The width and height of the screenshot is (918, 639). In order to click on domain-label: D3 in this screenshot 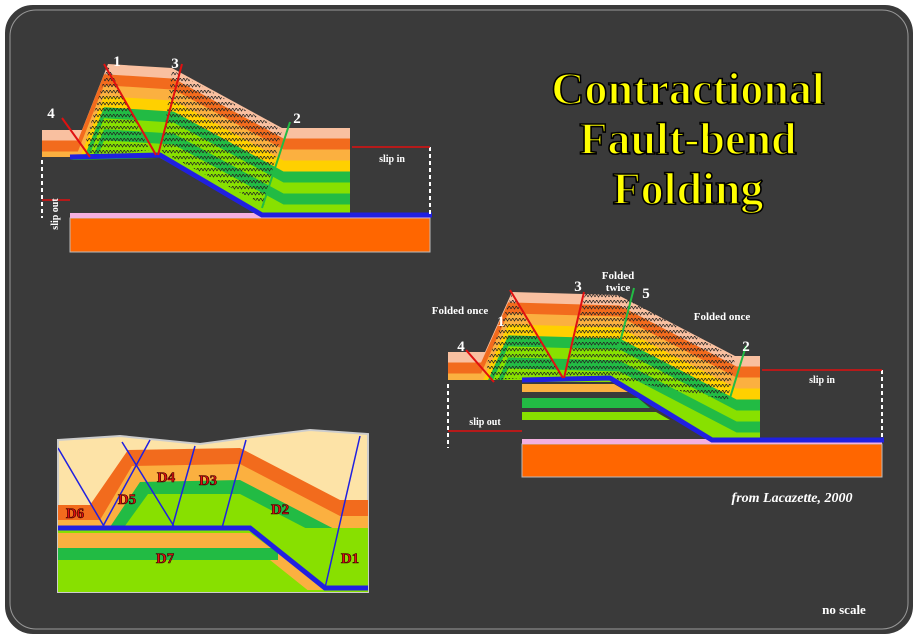, I will do `click(208, 481)`.